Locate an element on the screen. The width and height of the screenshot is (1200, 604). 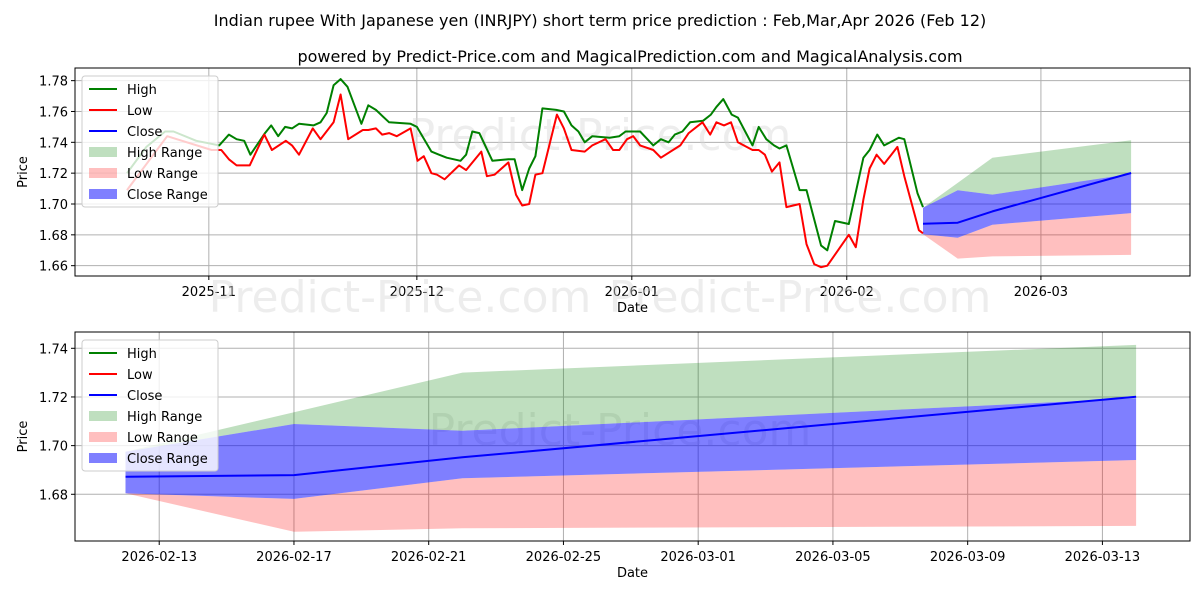
x-tick-label: 2026-03-13 is located at coordinates (1103, 557).